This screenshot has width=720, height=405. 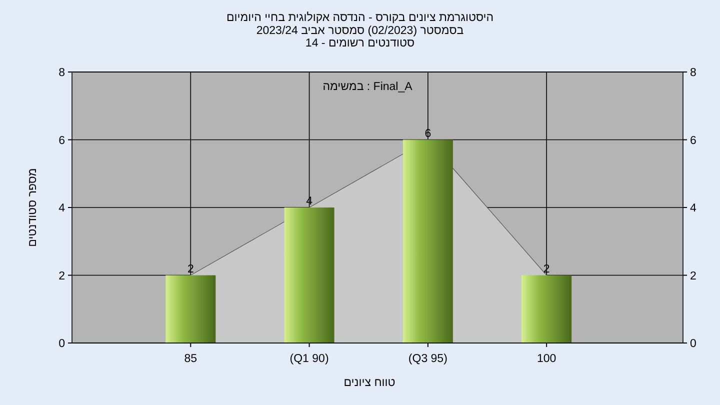 I want to click on x-tick-label: 85, so click(x=191, y=359).